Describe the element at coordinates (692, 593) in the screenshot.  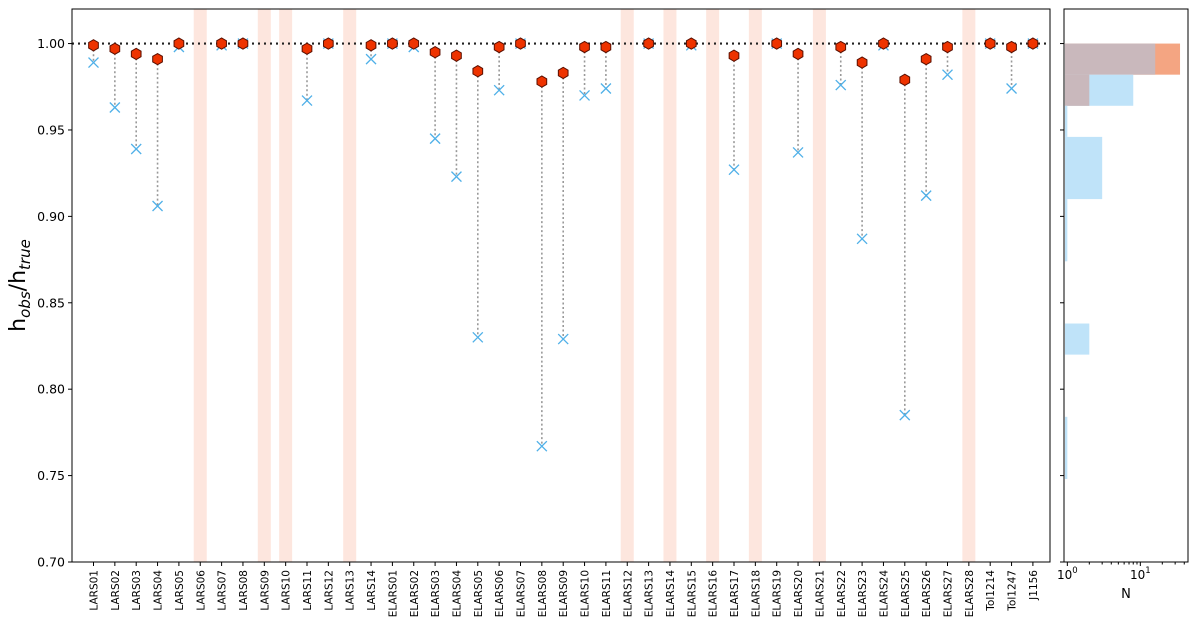
I see `x-tick-label-elars15: ELARS15` at that location.